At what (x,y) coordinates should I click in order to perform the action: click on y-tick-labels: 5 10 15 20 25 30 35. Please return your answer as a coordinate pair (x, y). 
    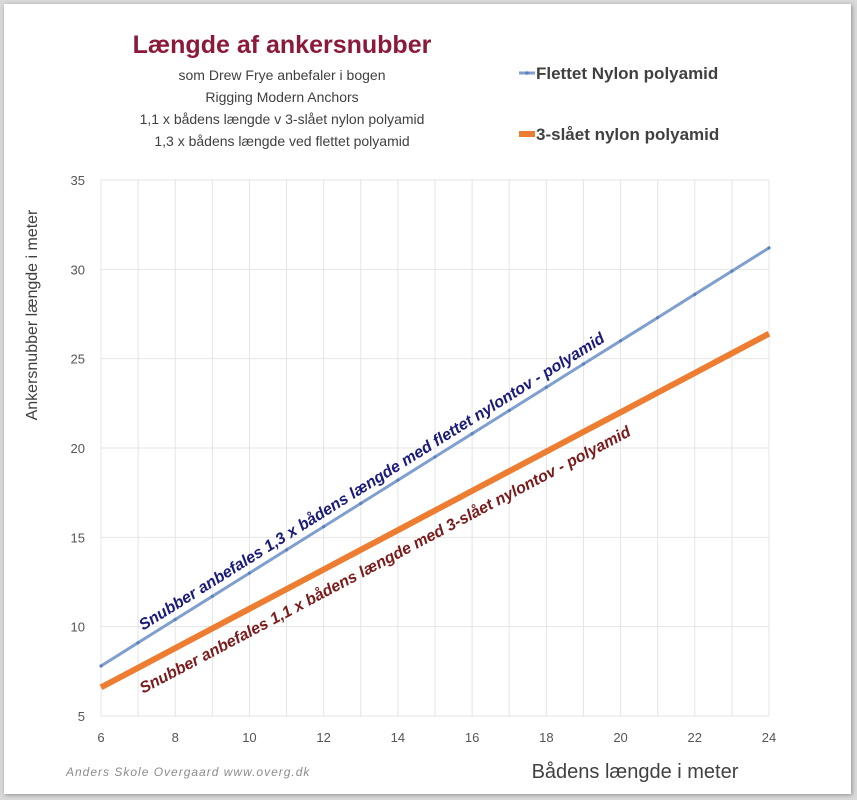
    Looking at the image, I should click on (78, 448).